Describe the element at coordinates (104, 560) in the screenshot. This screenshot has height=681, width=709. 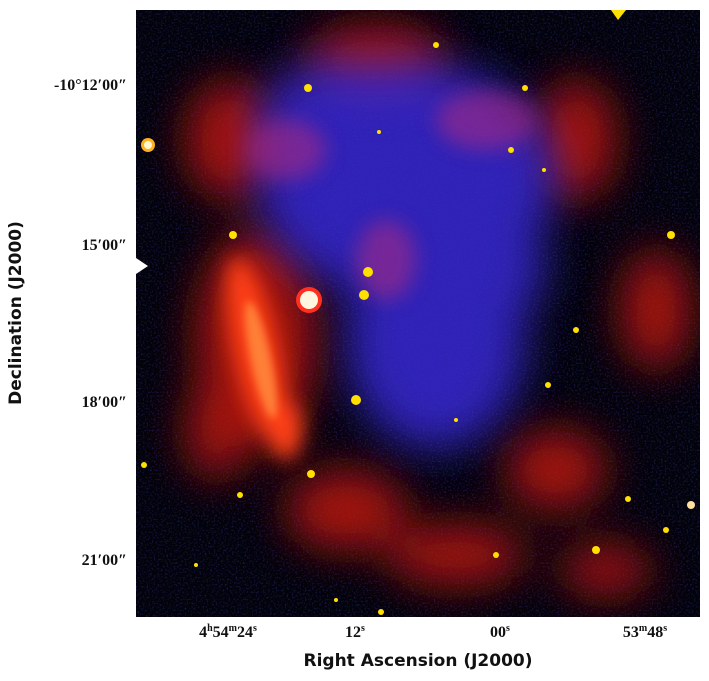
I see `y-tick-label-4: 21′00″` at that location.